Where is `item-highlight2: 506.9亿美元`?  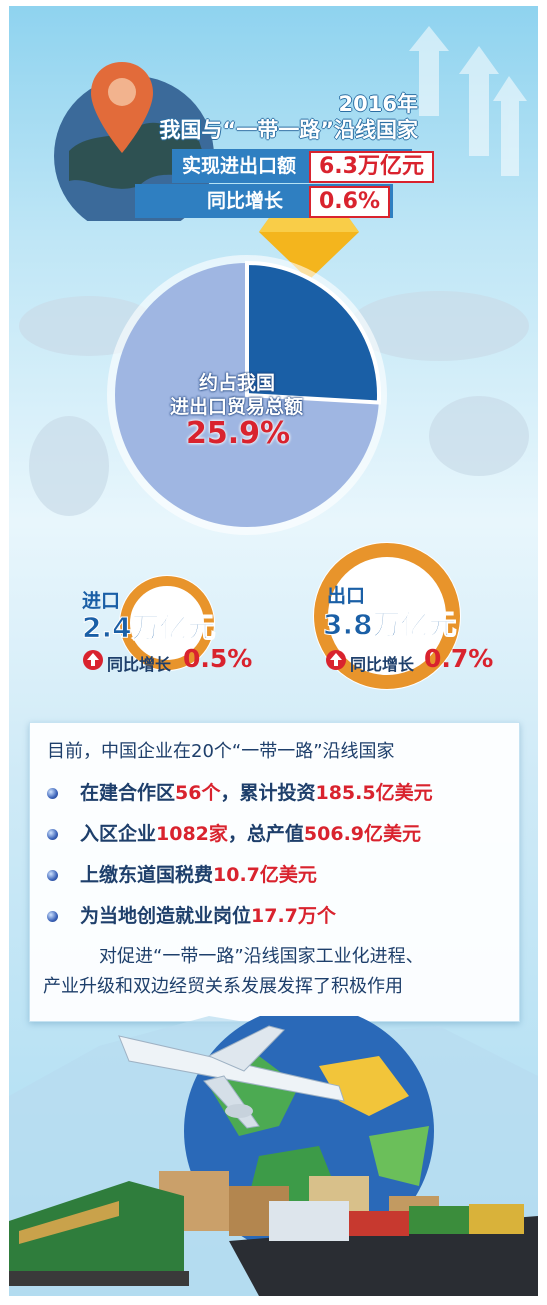
item-highlight2: 506.9亿美元 is located at coordinates (362, 834).